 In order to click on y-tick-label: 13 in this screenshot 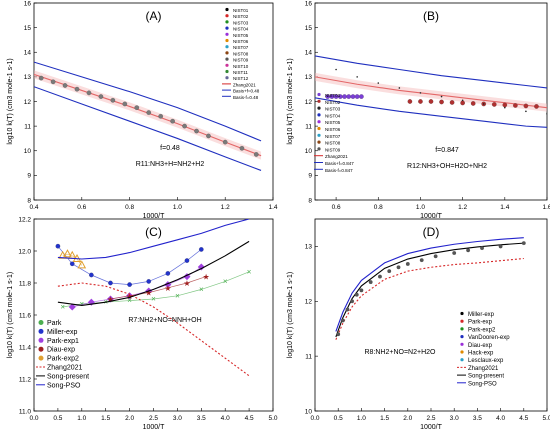, I will do `click(309, 247)`.